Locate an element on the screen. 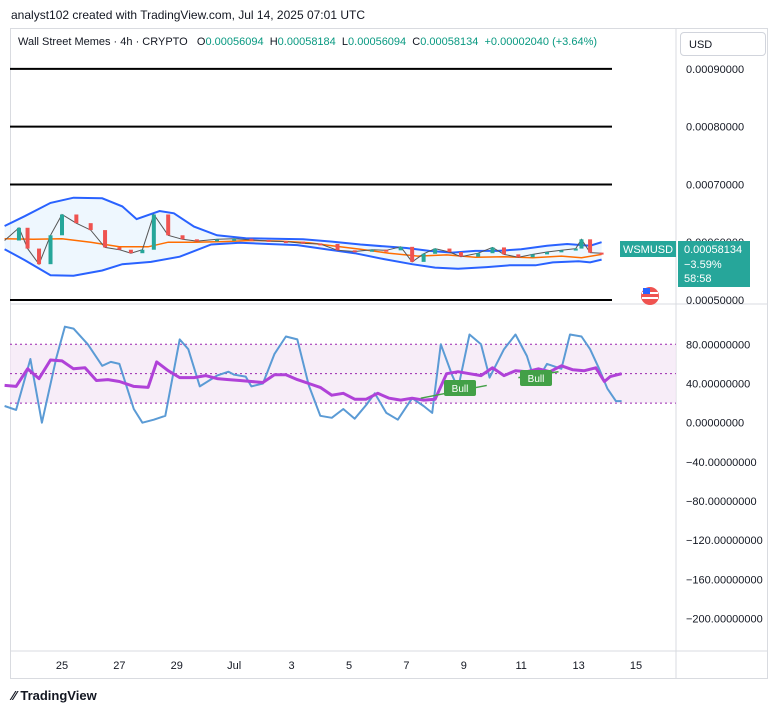 The width and height of the screenshot is (781, 714). high-value: 0.00058184 is located at coordinates (306, 42).